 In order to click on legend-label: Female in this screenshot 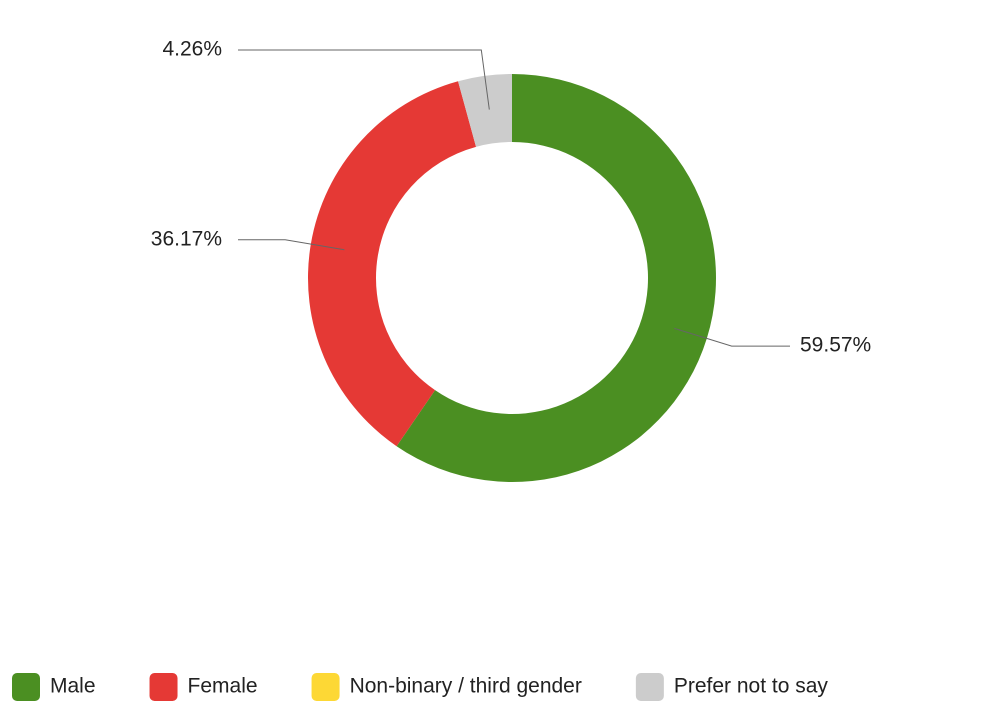, I will do `click(223, 686)`.